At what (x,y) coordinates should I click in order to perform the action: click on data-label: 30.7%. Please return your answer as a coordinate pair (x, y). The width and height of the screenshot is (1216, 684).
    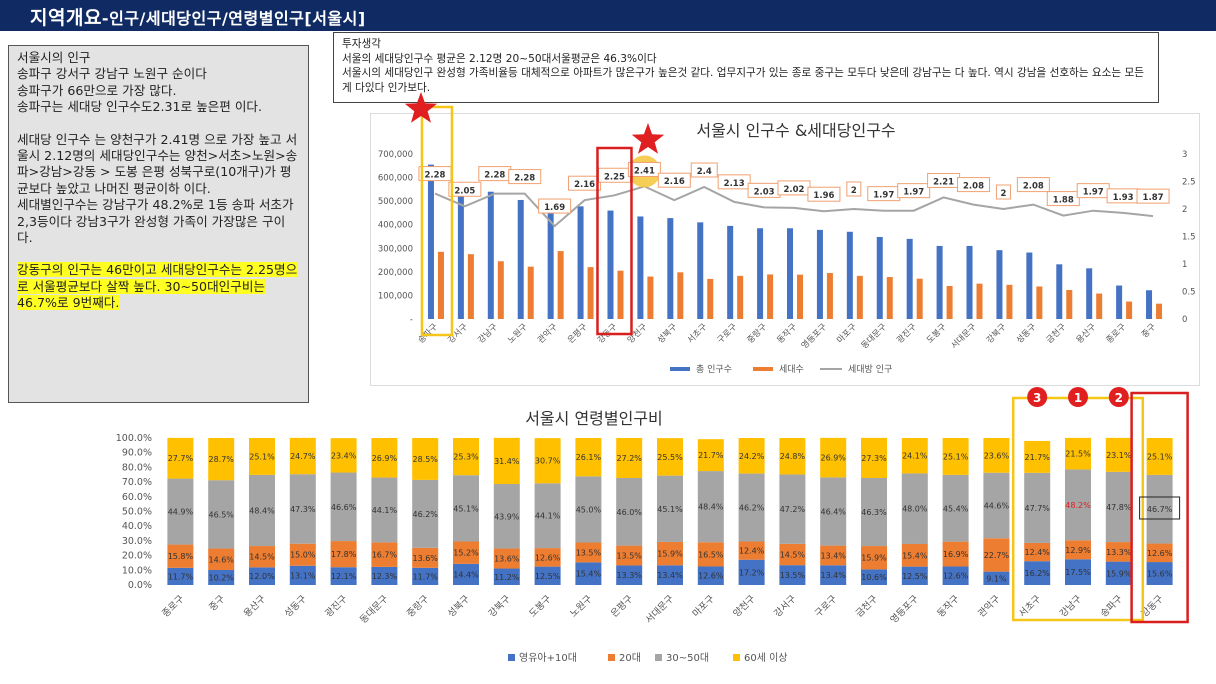
    Looking at the image, I should click on (548, 461).